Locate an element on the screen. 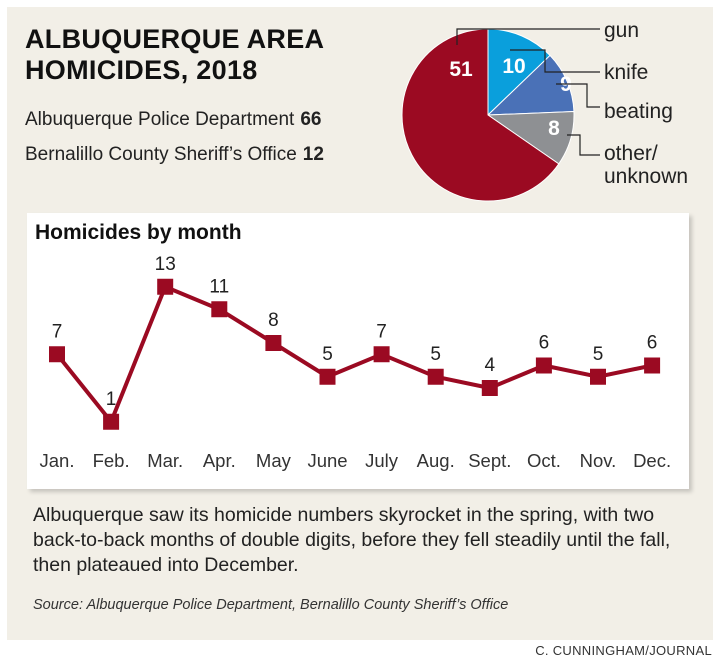  title-line-1: ALBUQUERQUE AREA is located at coordinates (175, 39).